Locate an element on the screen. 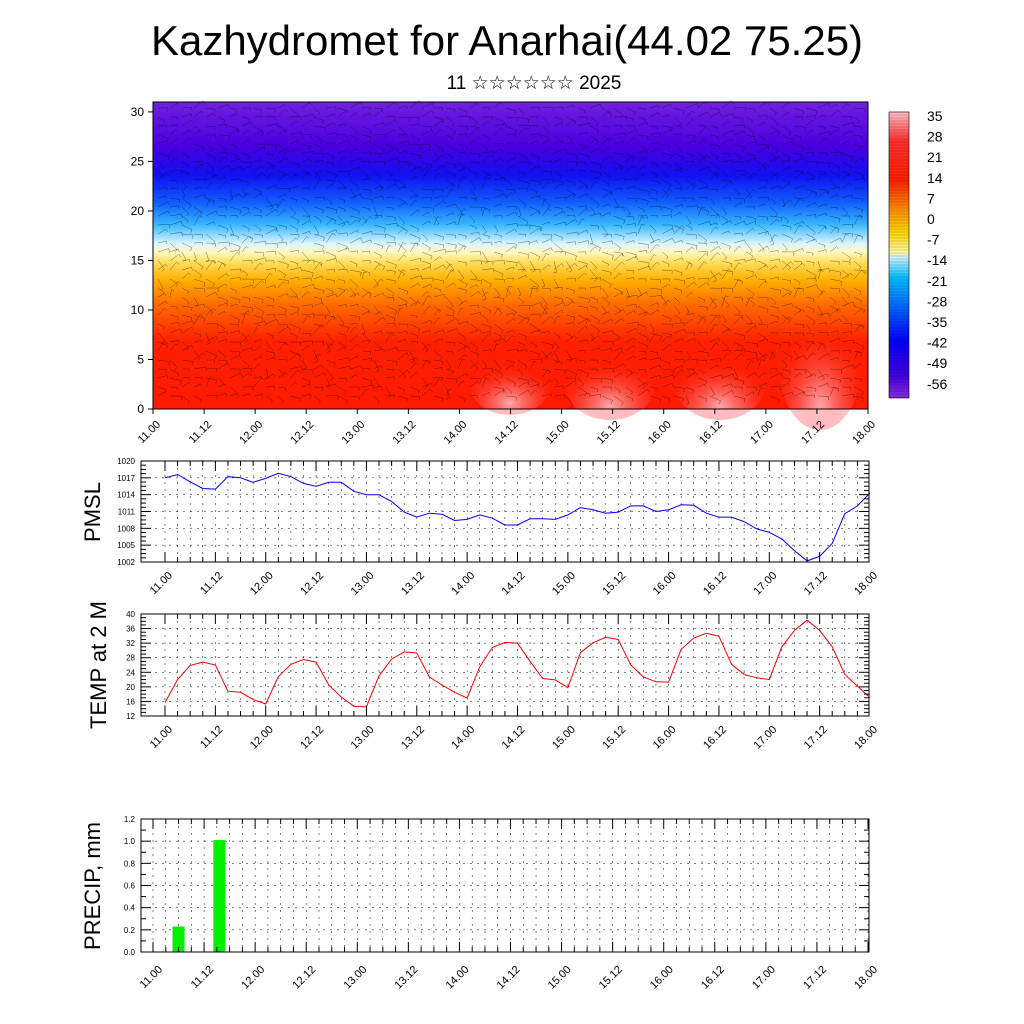 Image resolution: width=1024 pixels, height=1024 pixels. precip-y-tick-label: 1.0 is located at coordinates (130, 841).